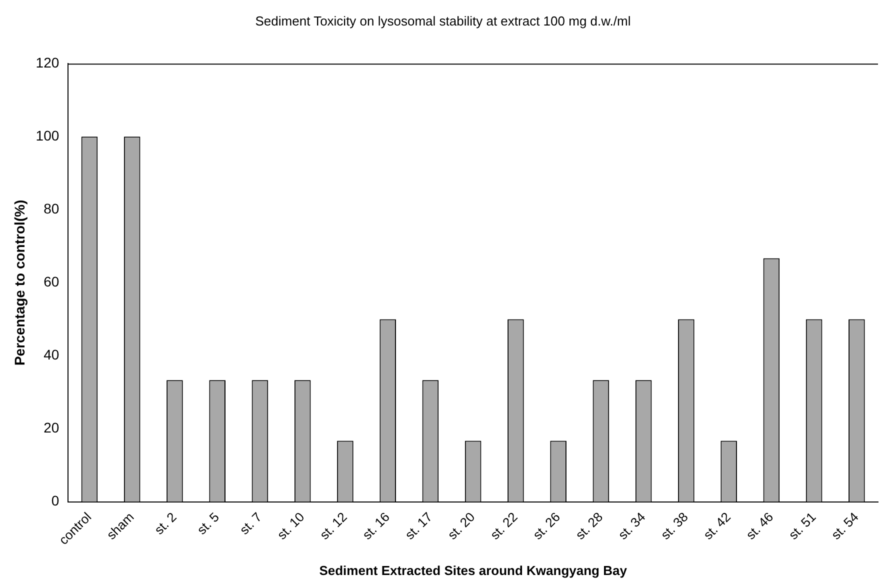 Image resolution: width=882 pixels, height=587 pixels. What do you see at coordinates (48, 135) in the screenshot?
I see `y-tick-label: 100` at bounding box center [48, 135].